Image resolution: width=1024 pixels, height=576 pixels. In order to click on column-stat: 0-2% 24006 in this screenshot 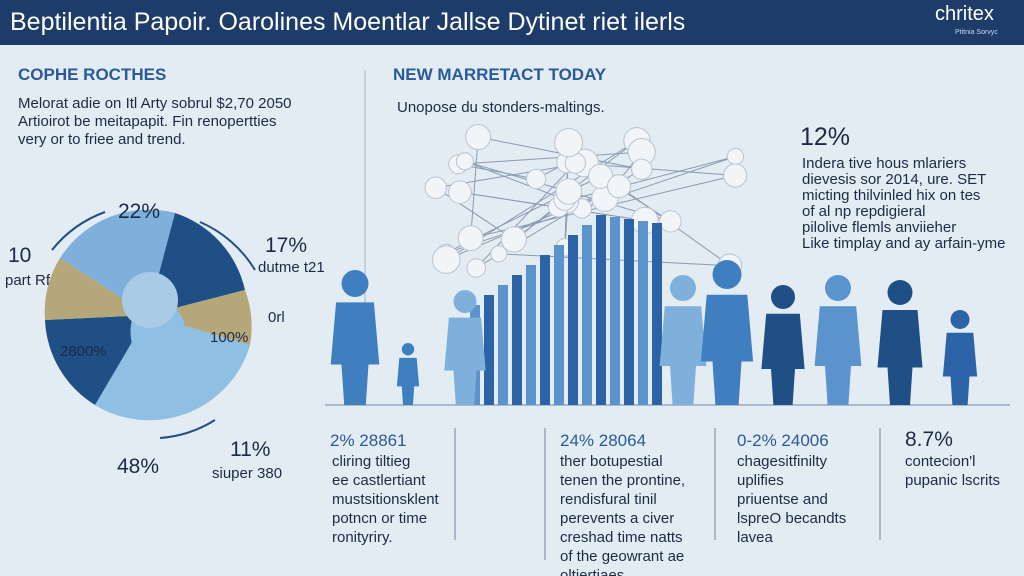, I will do `click(783, 440)`.